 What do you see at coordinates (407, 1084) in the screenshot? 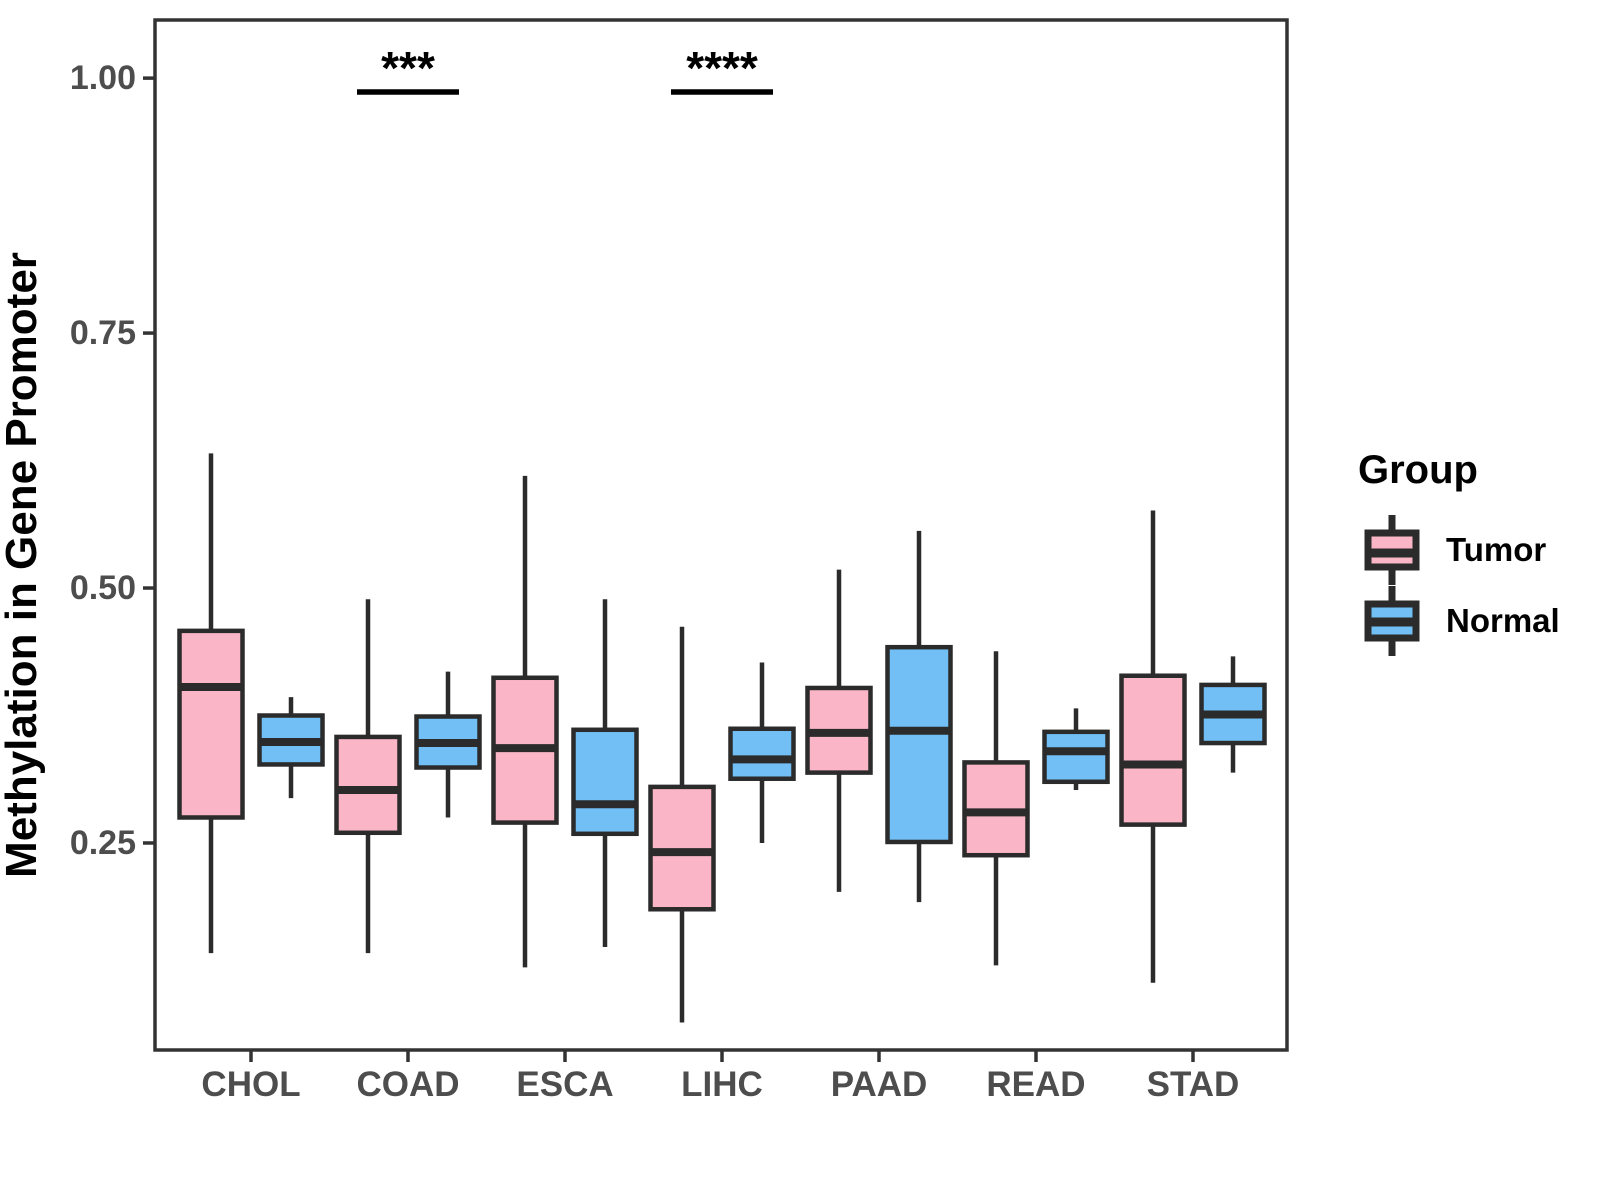
I see `x-tick-label-COAD: COAD` at bounding box center [407, 1084].